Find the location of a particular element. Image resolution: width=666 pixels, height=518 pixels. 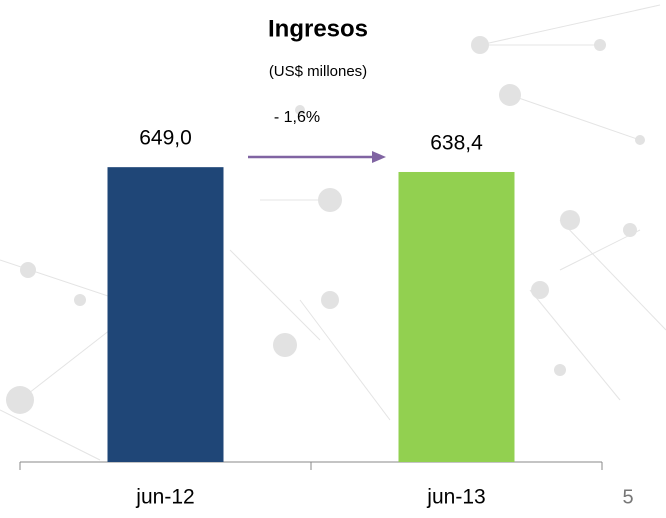

x-tick-label: jun-13 is located at coordinates (455, 497).